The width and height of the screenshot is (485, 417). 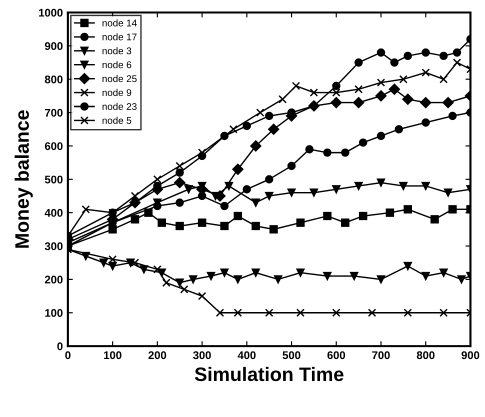 What do you see at coordinates (425, 355) in the screenshot?
I see `x-tick-label: 800` at bounding box center [425, 355].